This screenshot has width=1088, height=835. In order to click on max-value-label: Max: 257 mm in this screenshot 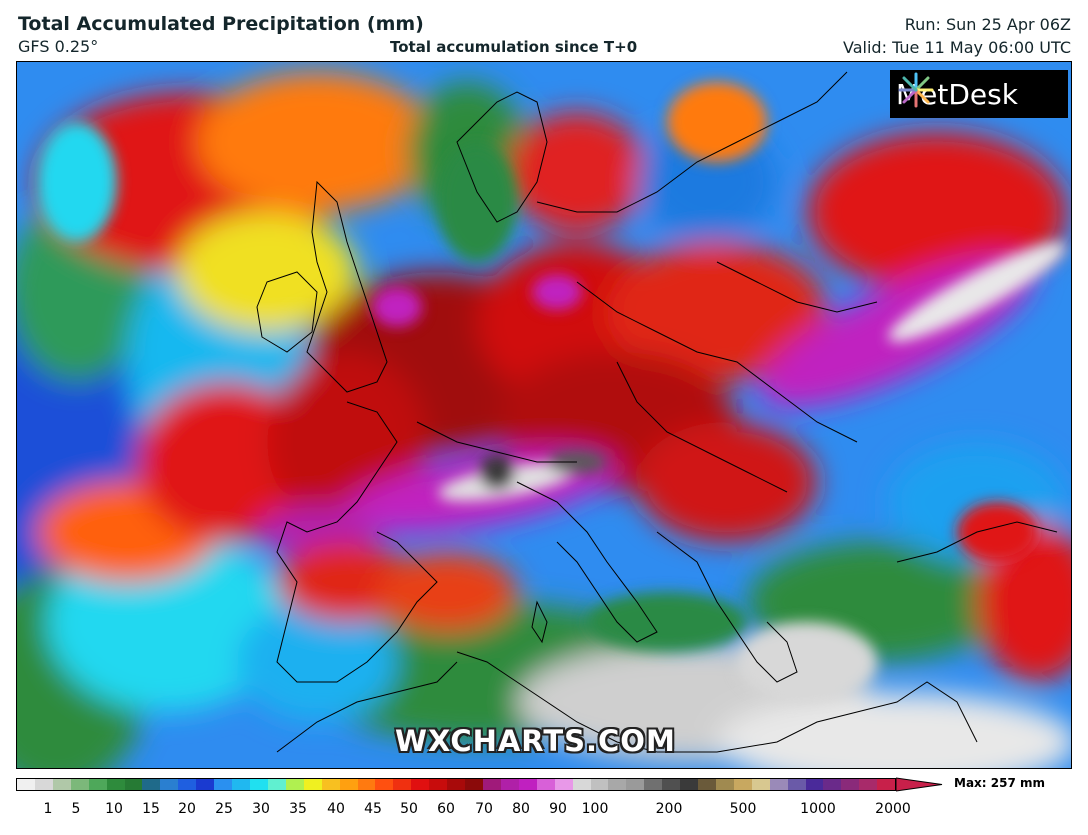, I will do `click(999, 783)`.